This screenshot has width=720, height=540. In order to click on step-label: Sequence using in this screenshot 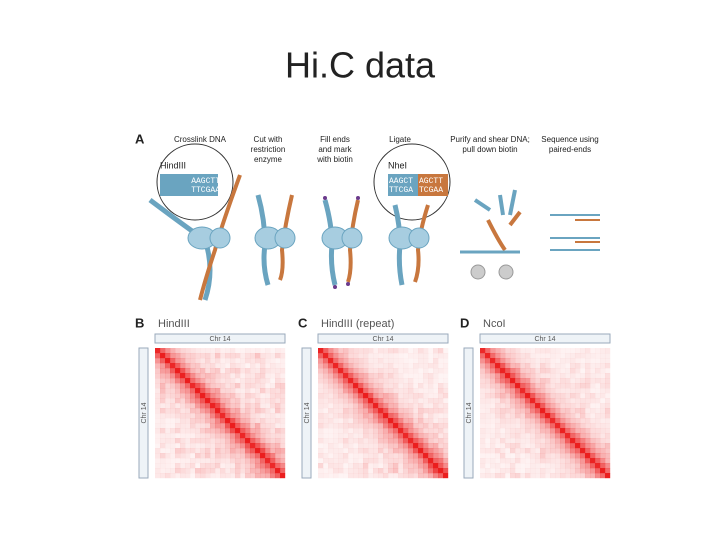, I will do `click(569, 139)`.